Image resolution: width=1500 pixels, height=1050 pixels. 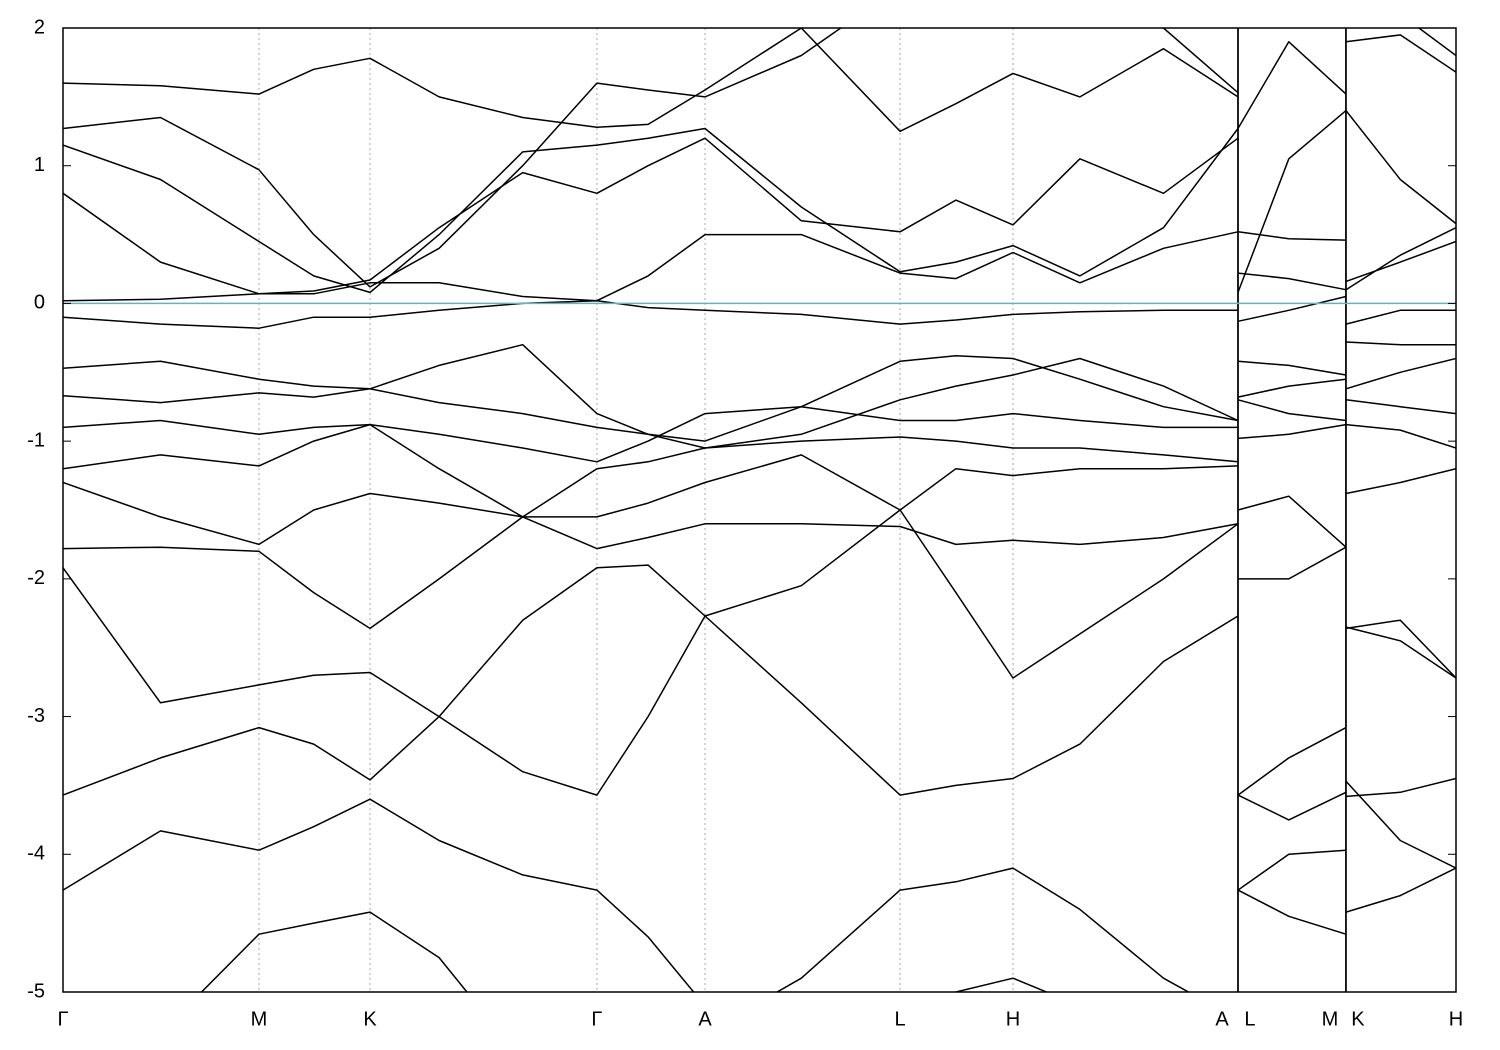 I want to click on y-tick-label: -1, so click(x=36, y=440).